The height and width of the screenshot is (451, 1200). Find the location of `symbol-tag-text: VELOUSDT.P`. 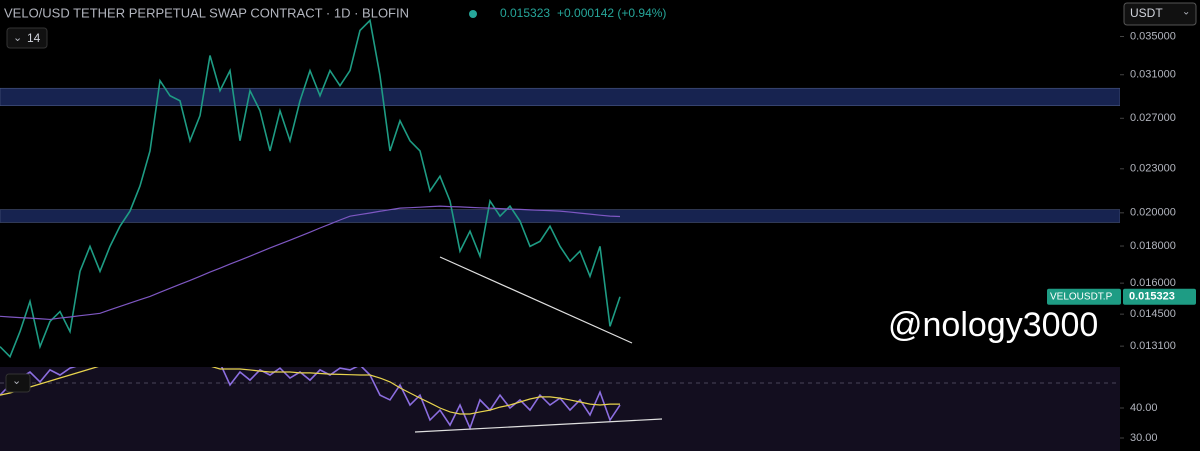

symbol-tag-text: VELOUSDT.P is located at coordinates (1081, 296).